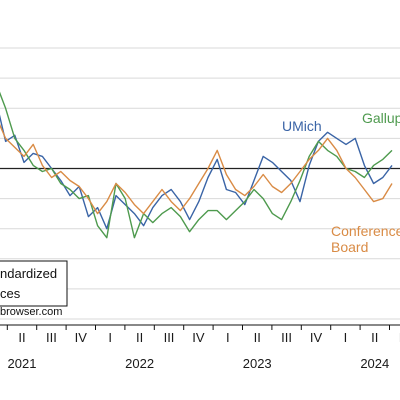 Image resolution: width=400 pixels, height=400 pixels. I want to click on source-text: browser.com, so click(31, 312).